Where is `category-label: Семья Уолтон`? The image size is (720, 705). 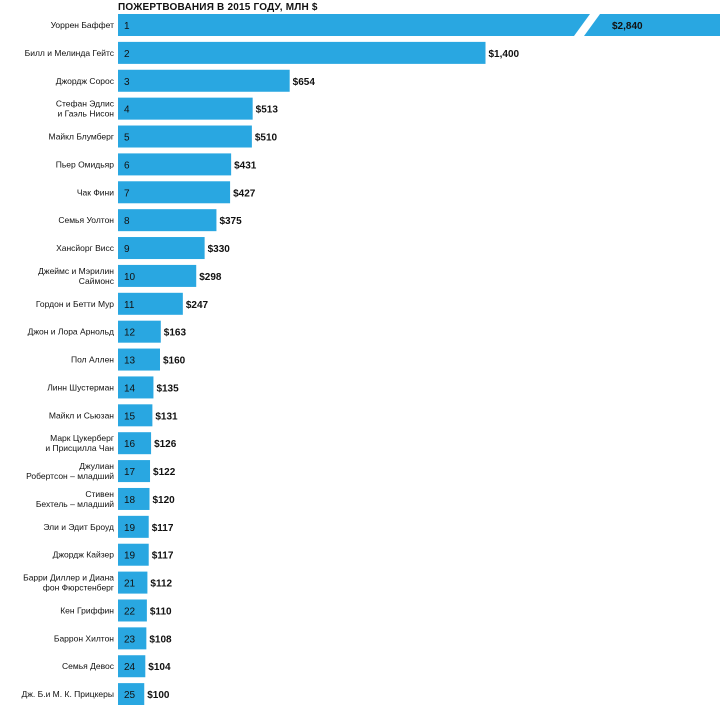 category-label: Семья Уолтон is located at coordinates (86, 220).